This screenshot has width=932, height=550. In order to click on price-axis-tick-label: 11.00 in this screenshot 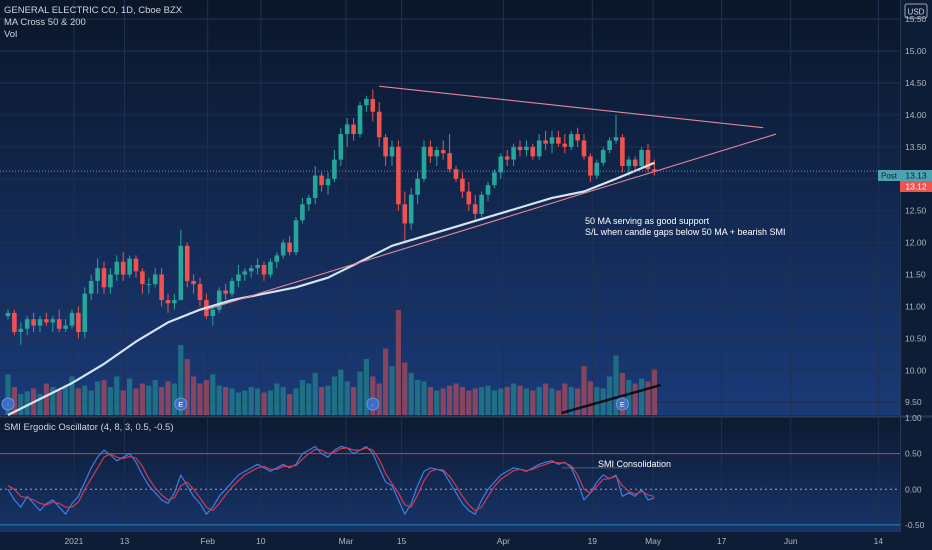, I will do `click(915, 306)`.